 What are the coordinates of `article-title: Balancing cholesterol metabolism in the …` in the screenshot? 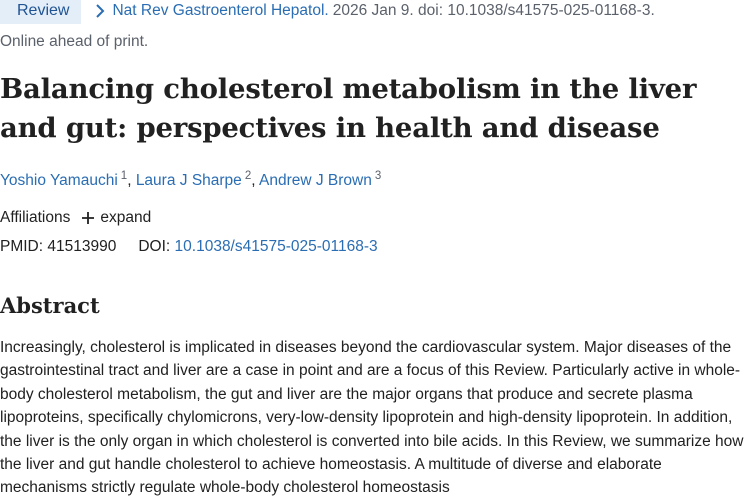 It's located at (348, 108).